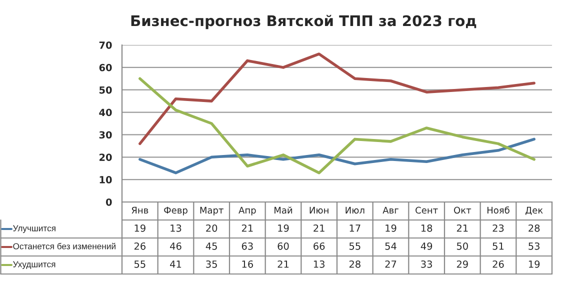  Describe the element at coordinates (212, 211) in the screenshot. I see `x-tick-label: Март` at that location.